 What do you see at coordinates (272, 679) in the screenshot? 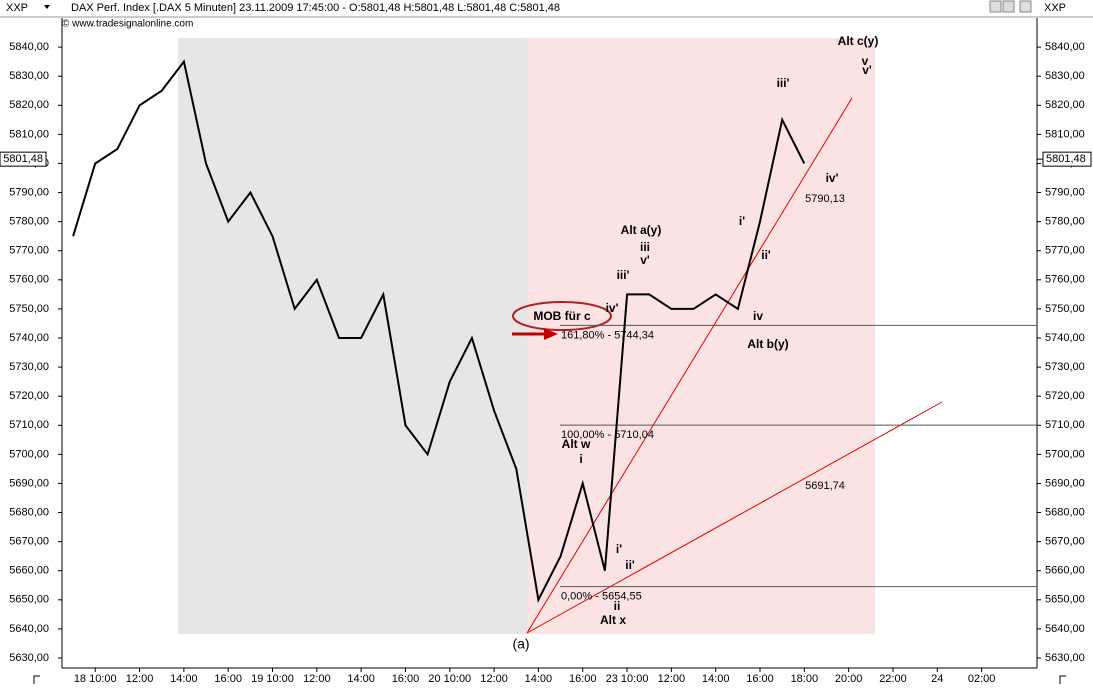
I see `x-tick-label: 19 10:00` at bounding box center [272, 679].